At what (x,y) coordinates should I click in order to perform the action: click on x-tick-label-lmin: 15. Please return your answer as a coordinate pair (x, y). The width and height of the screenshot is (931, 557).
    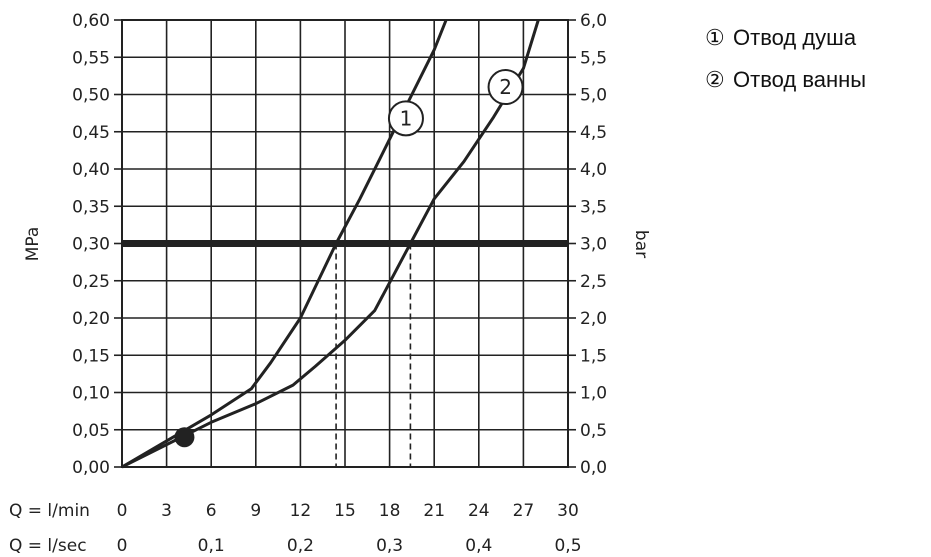
    Looking at the image, I should click on (345, 511).